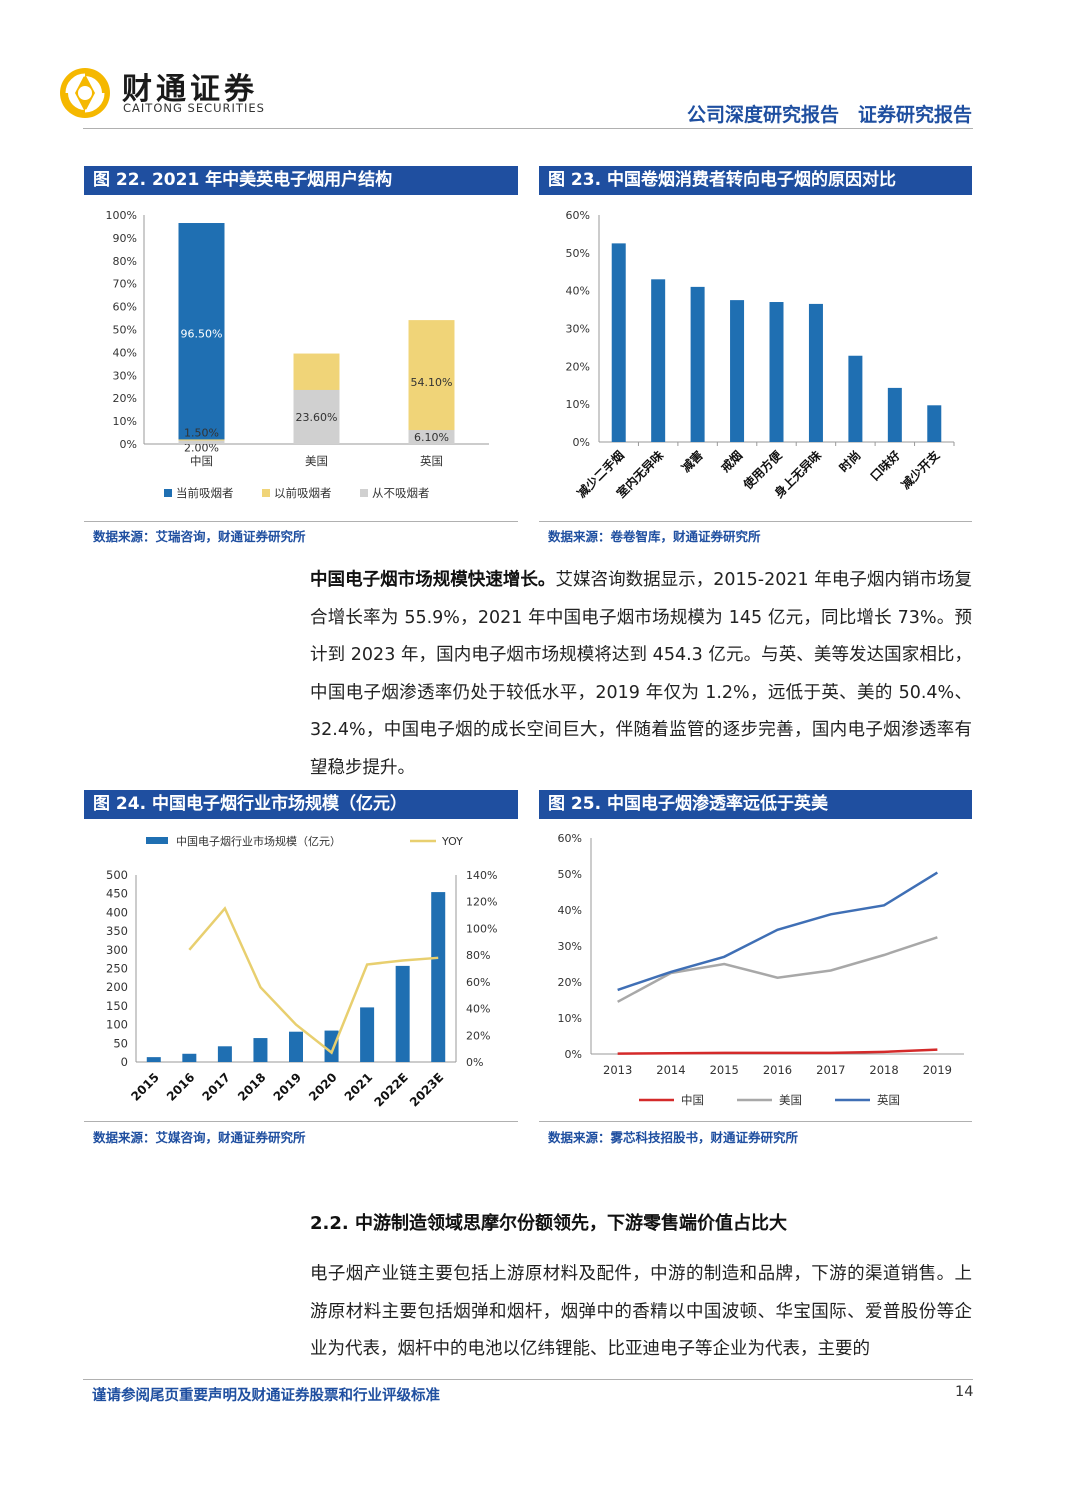  I want to click on fig22-data-label: 96.50%, so click(202, 334).